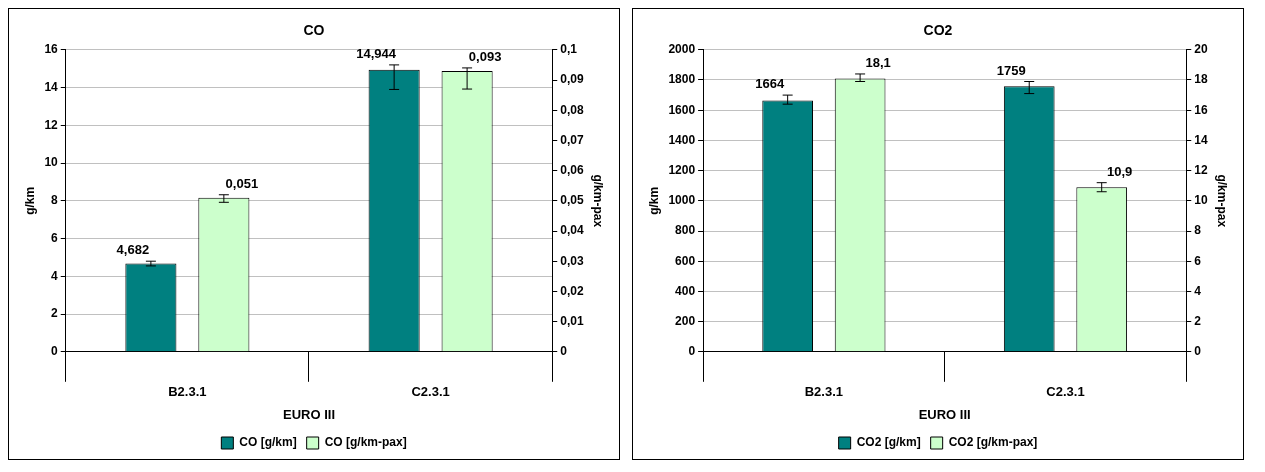 This screenshot has width=1265, height=472. I want to click on y-tick-label: 1000, so click(682, 200).